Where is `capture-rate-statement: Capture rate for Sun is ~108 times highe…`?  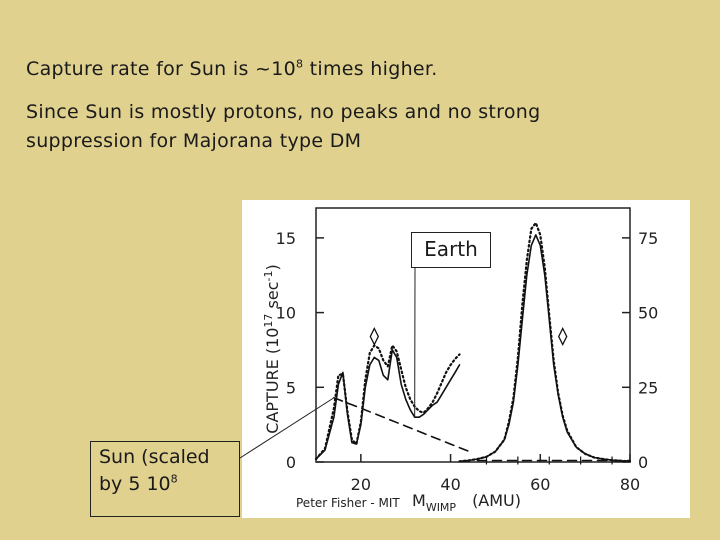 capture-rate-statement: Capture rate for Sun is ~108 times highe… is located at coordinates (232, 69).